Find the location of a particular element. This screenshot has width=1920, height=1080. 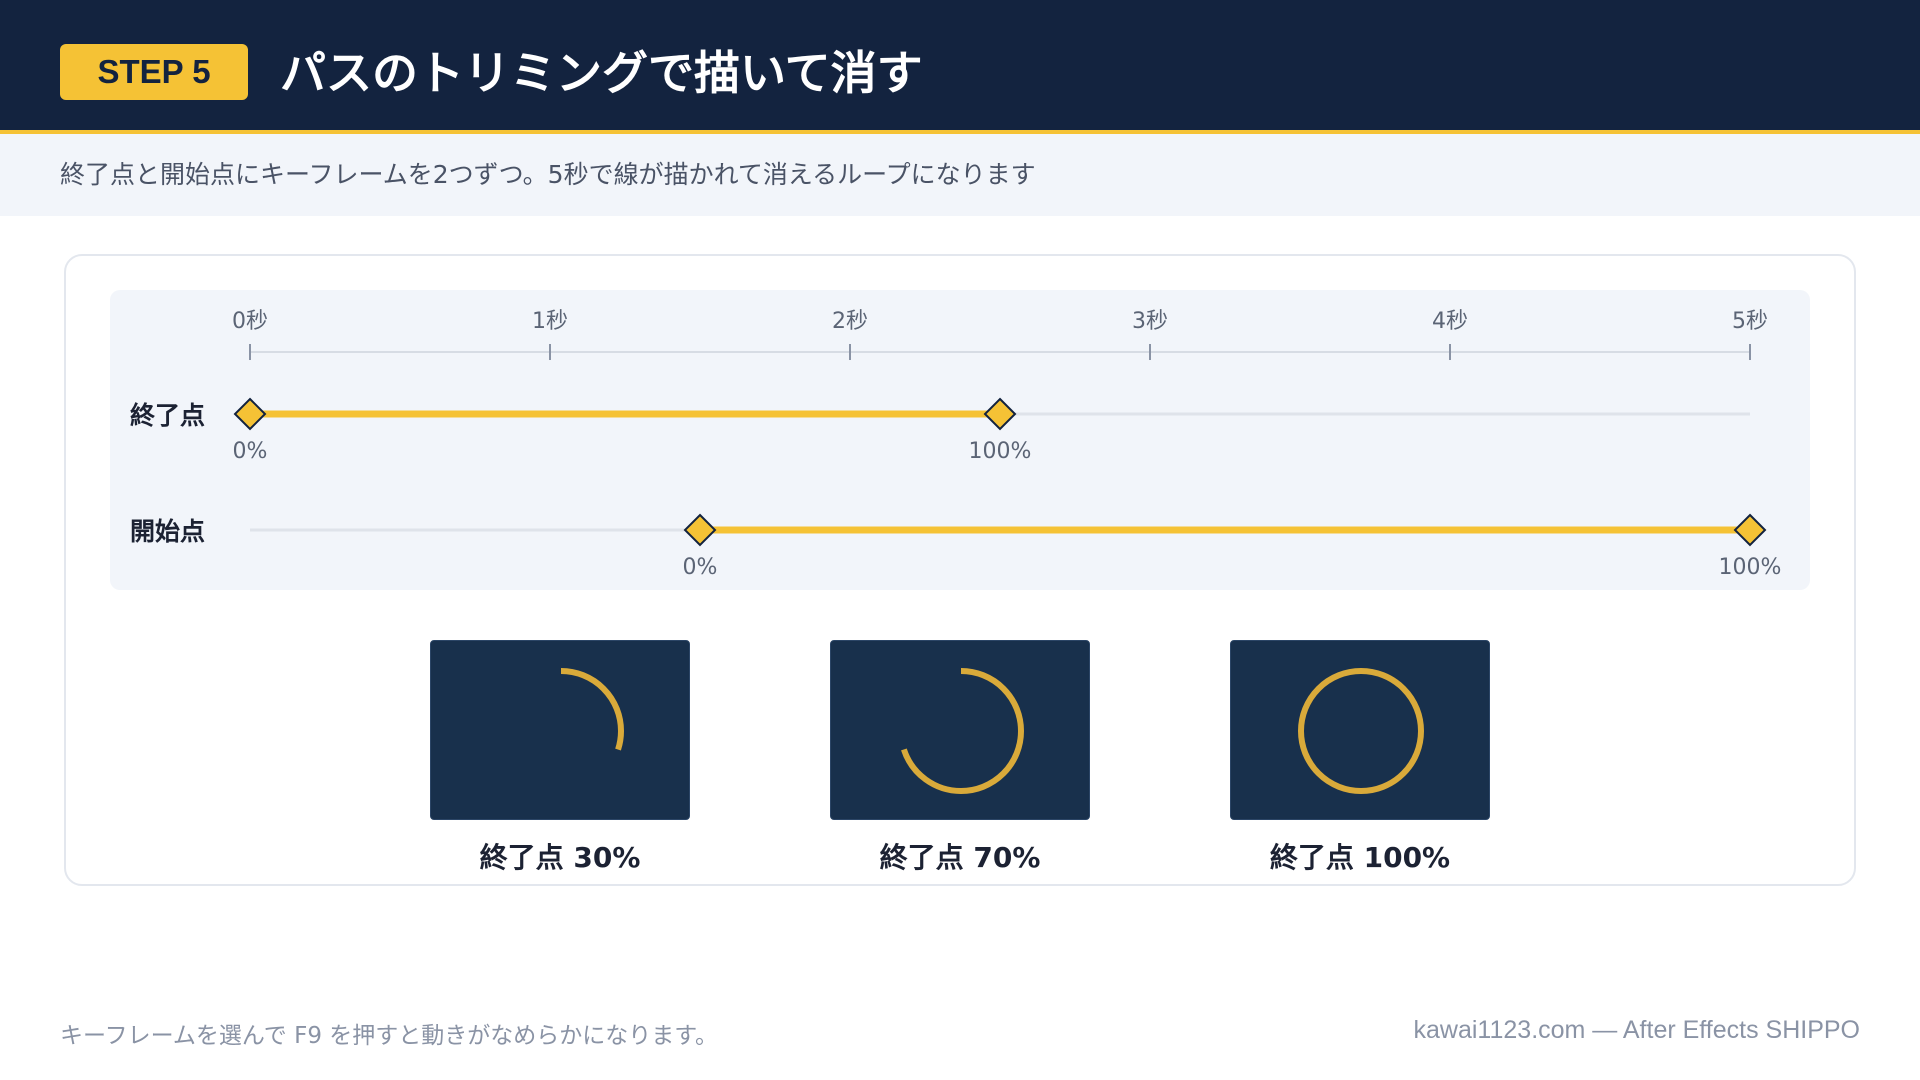

ruler-tick-label: 2秒 is located at coordinates (850, 321).